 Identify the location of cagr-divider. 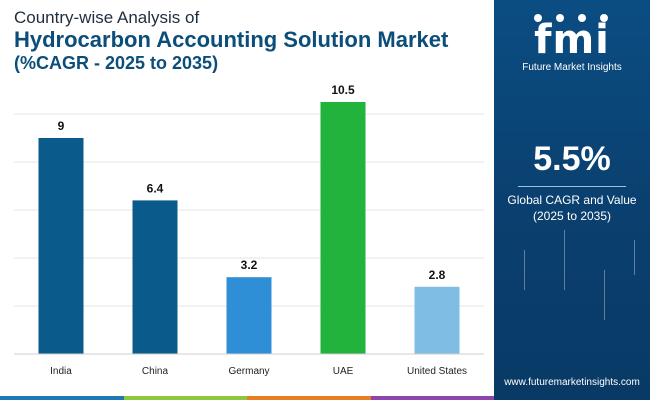
(572, 186).